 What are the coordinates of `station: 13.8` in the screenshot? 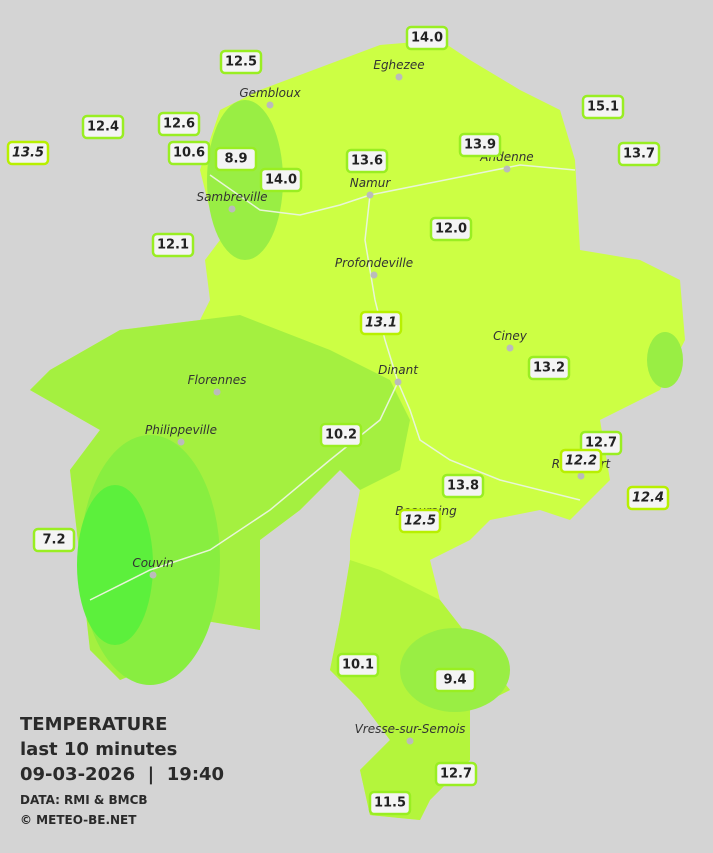 It's located at (463, 486).